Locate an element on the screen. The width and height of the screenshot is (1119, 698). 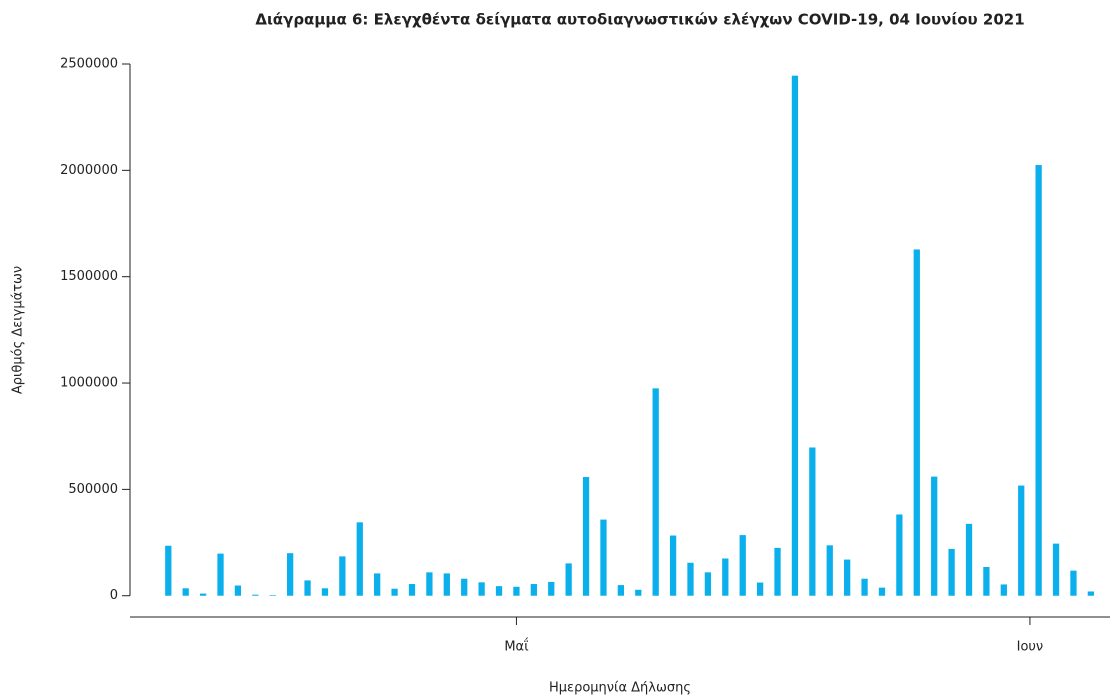
y-axis-label: Αριθμός Δειγμάτων is located at coordinates (18, 330).